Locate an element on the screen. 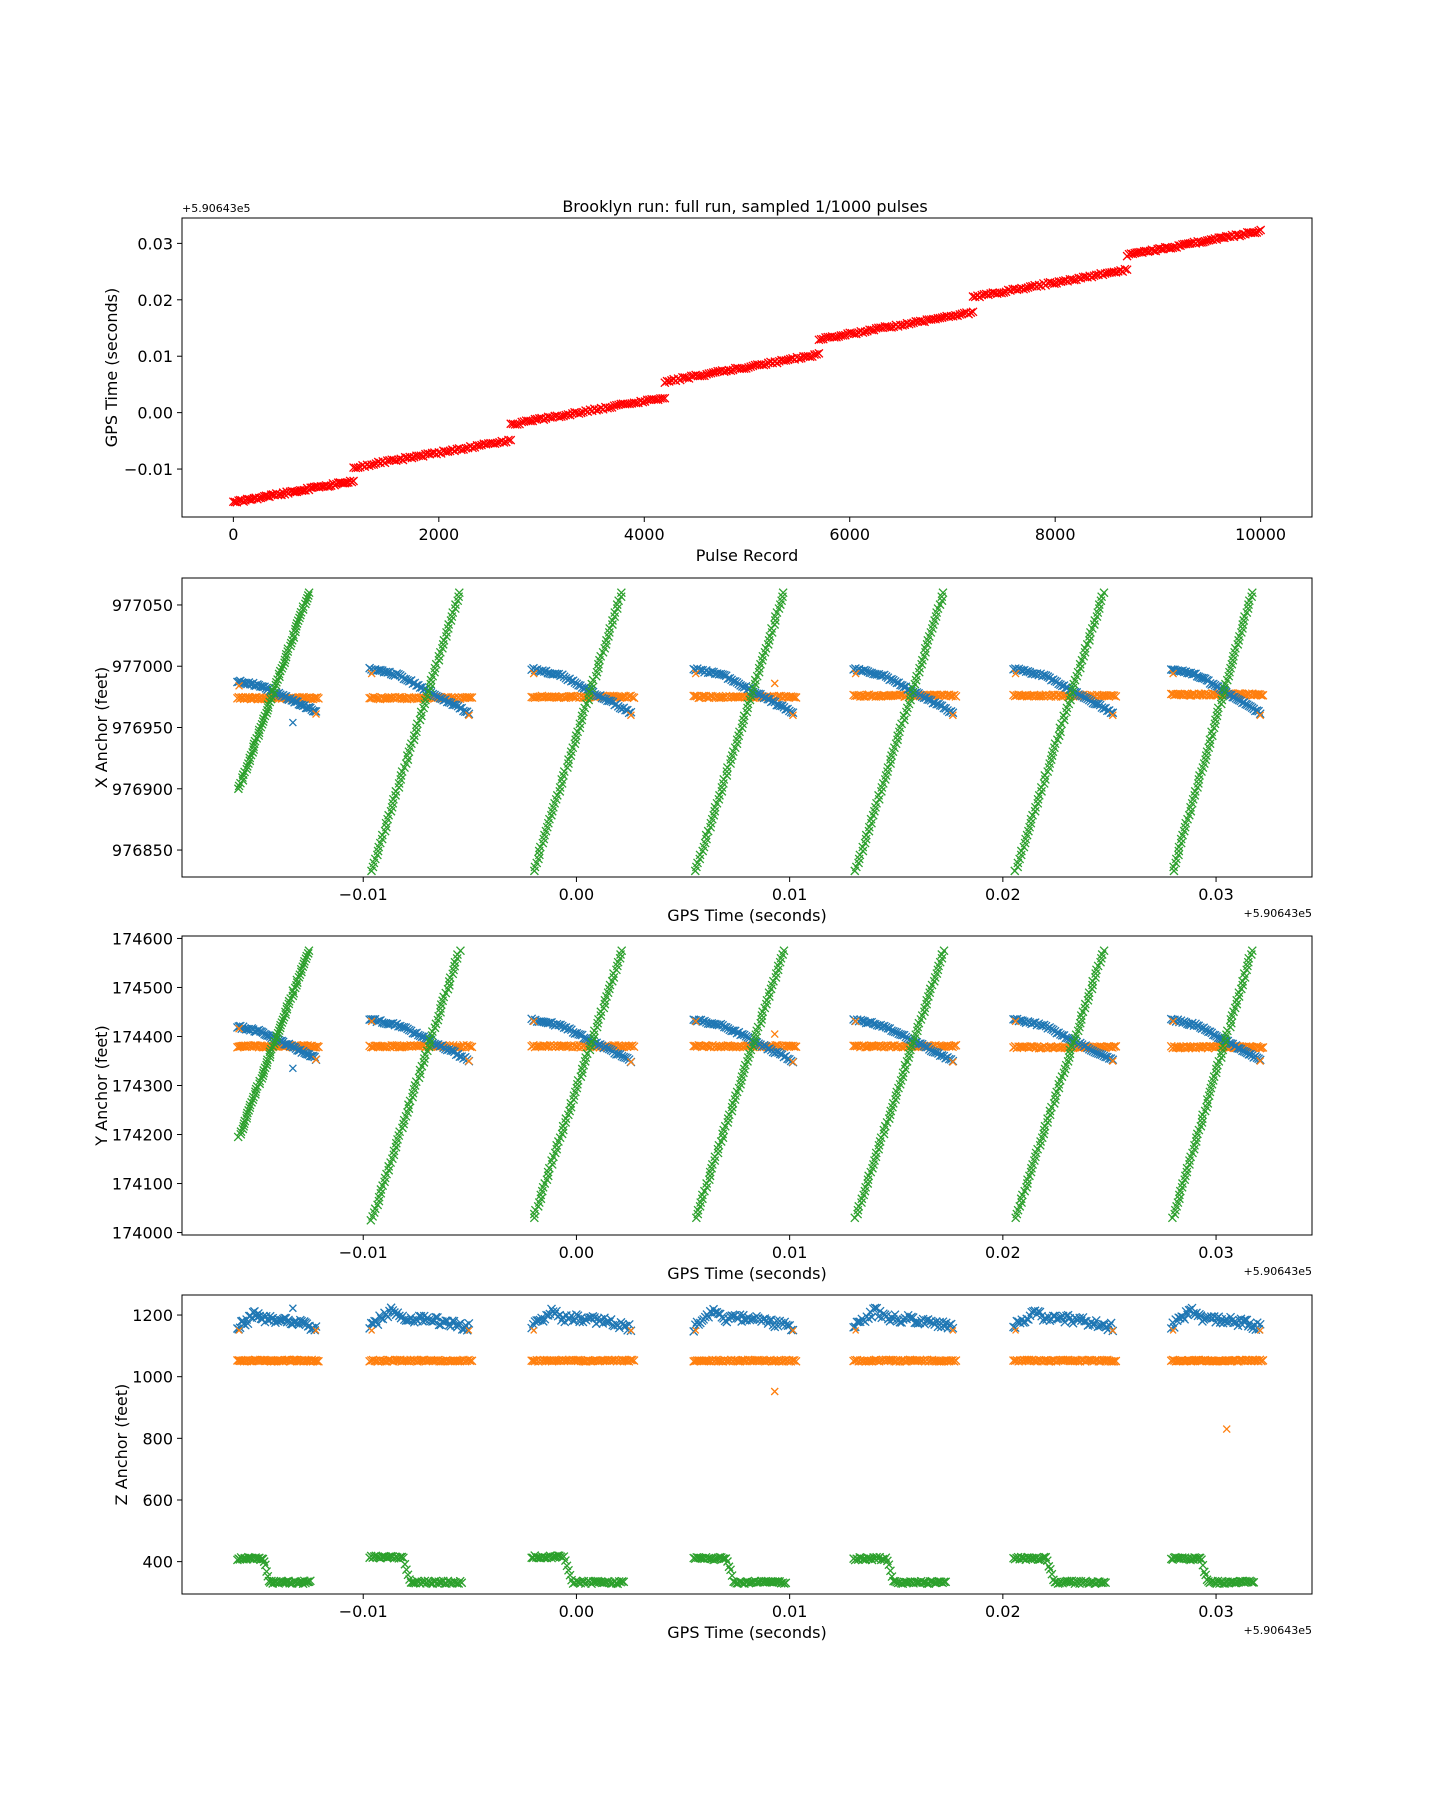  y-tick-label: 976850 is located at coordinates (142, 850).